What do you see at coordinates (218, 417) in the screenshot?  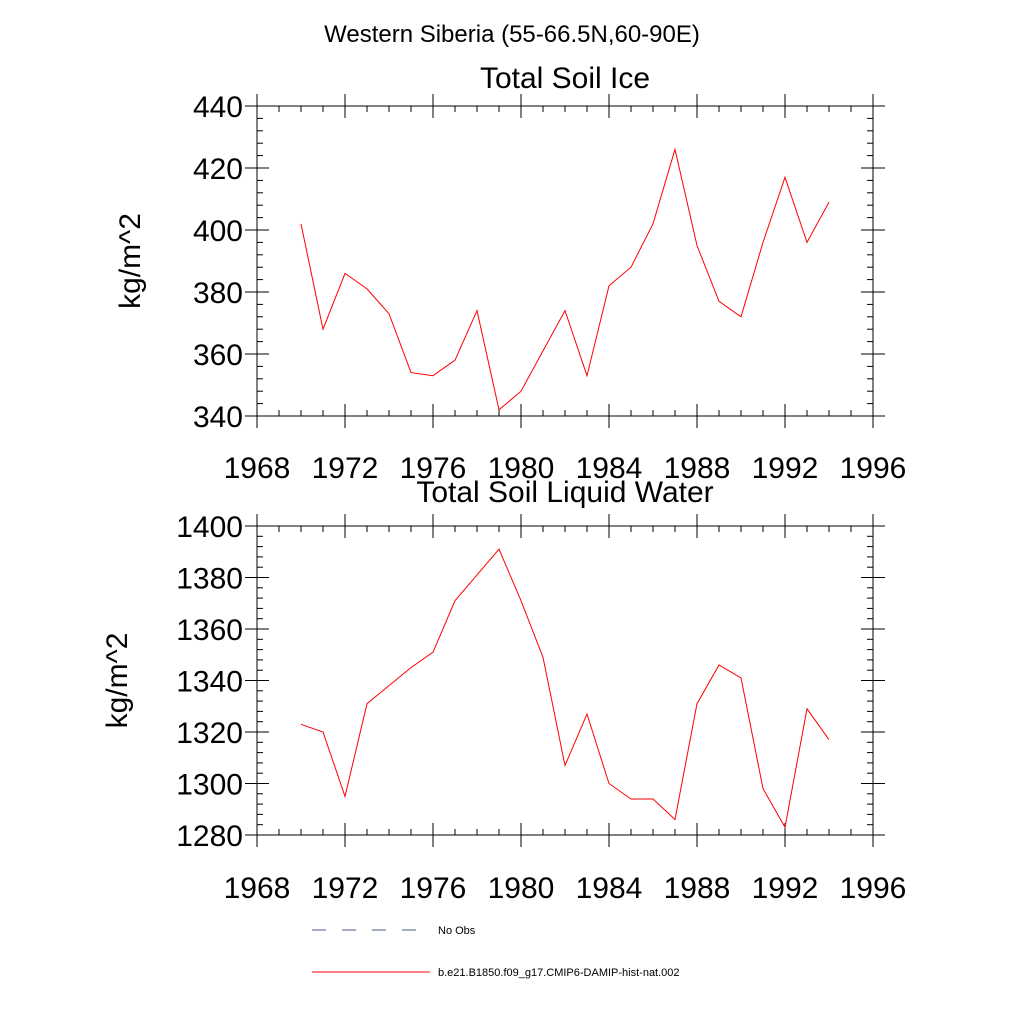 I see `y-tick-label: 340` at bounding box center [218, 417].